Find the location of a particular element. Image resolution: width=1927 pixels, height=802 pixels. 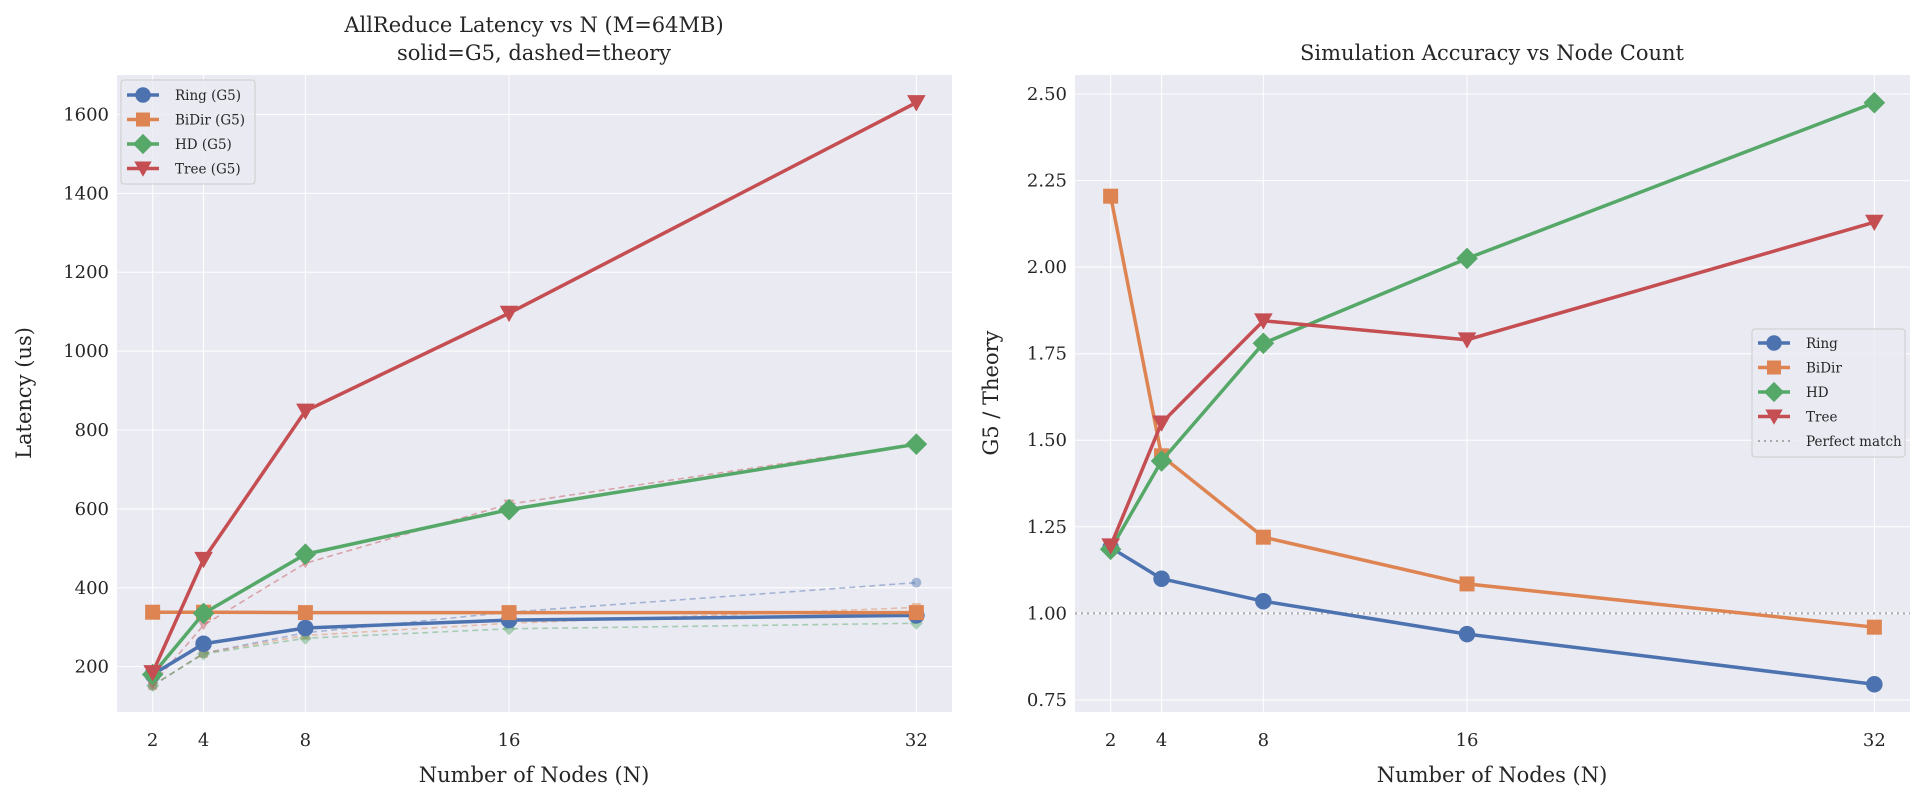

legend-label-hd-g5: HD (G5) is located at coordinates (203, 145).